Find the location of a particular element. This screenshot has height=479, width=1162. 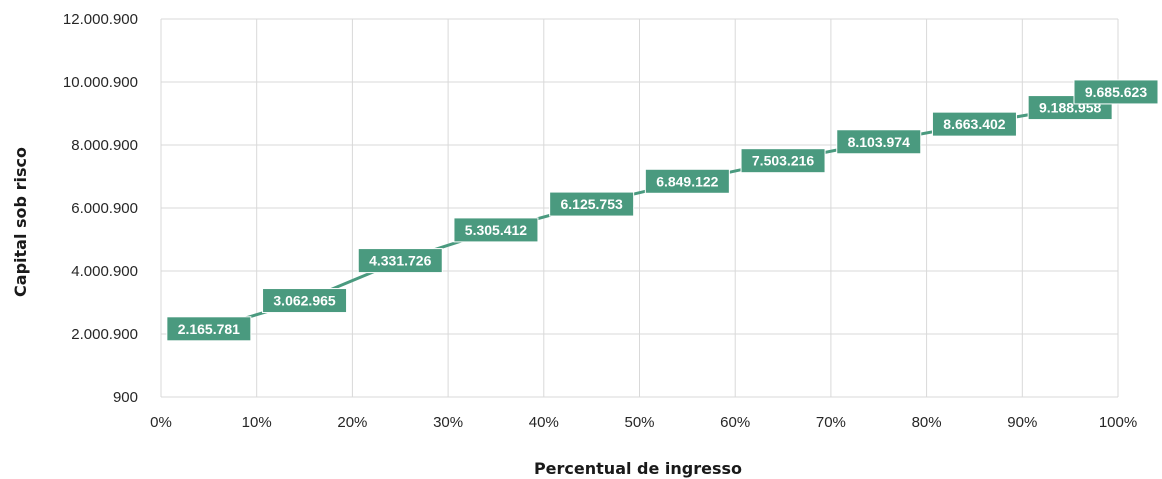

data-label: 8.663.402 is located at coordinates (974, 124).